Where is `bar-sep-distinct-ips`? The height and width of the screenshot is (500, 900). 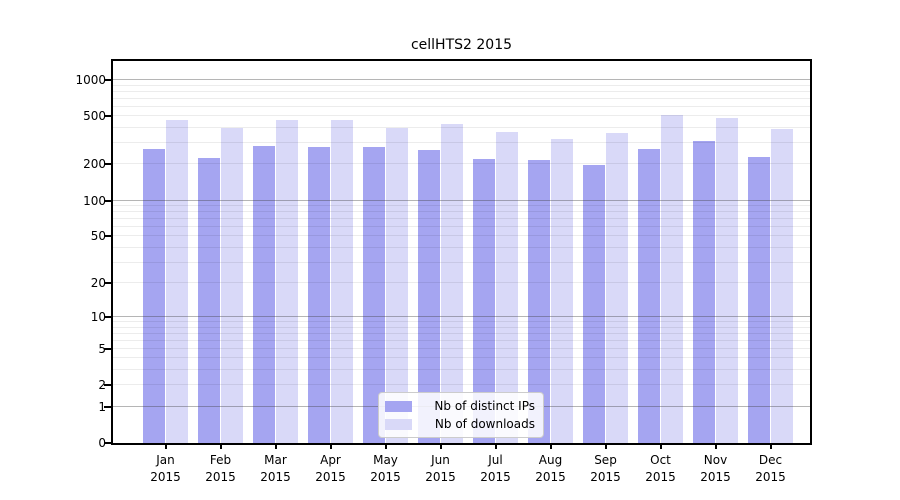
bar-sep-distinct-ips is located at coordinates (594, 304).